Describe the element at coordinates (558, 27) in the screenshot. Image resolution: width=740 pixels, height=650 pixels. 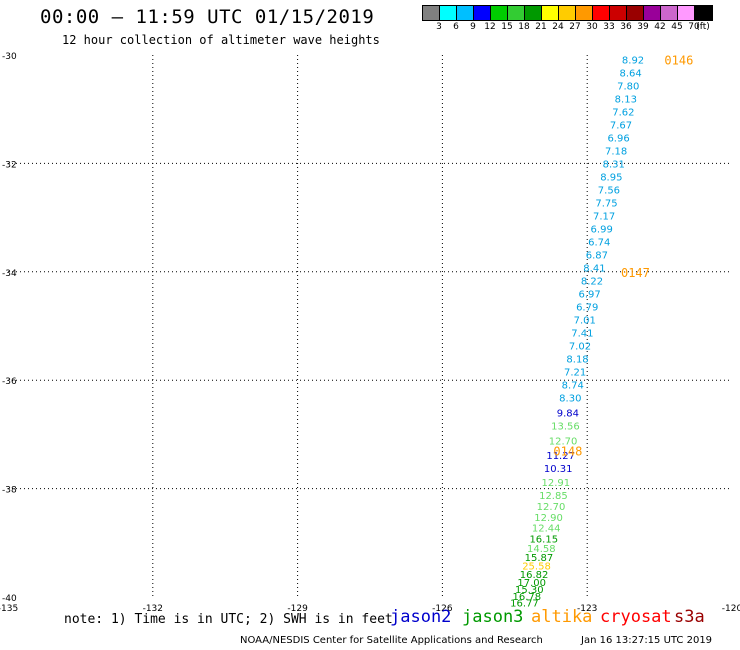
I see `legend-tick-label: 24` at that location.